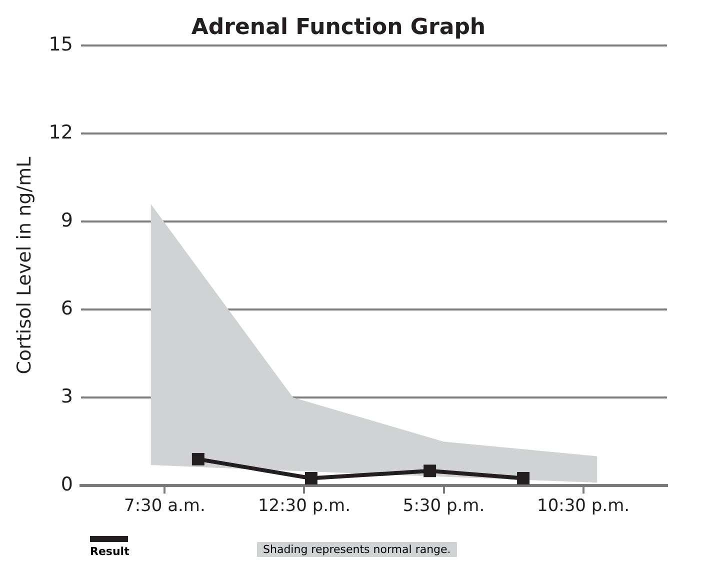 The height and width of the screenshot is (565, 717). I want to click on y-tick-label: 6, so click(66, 308).